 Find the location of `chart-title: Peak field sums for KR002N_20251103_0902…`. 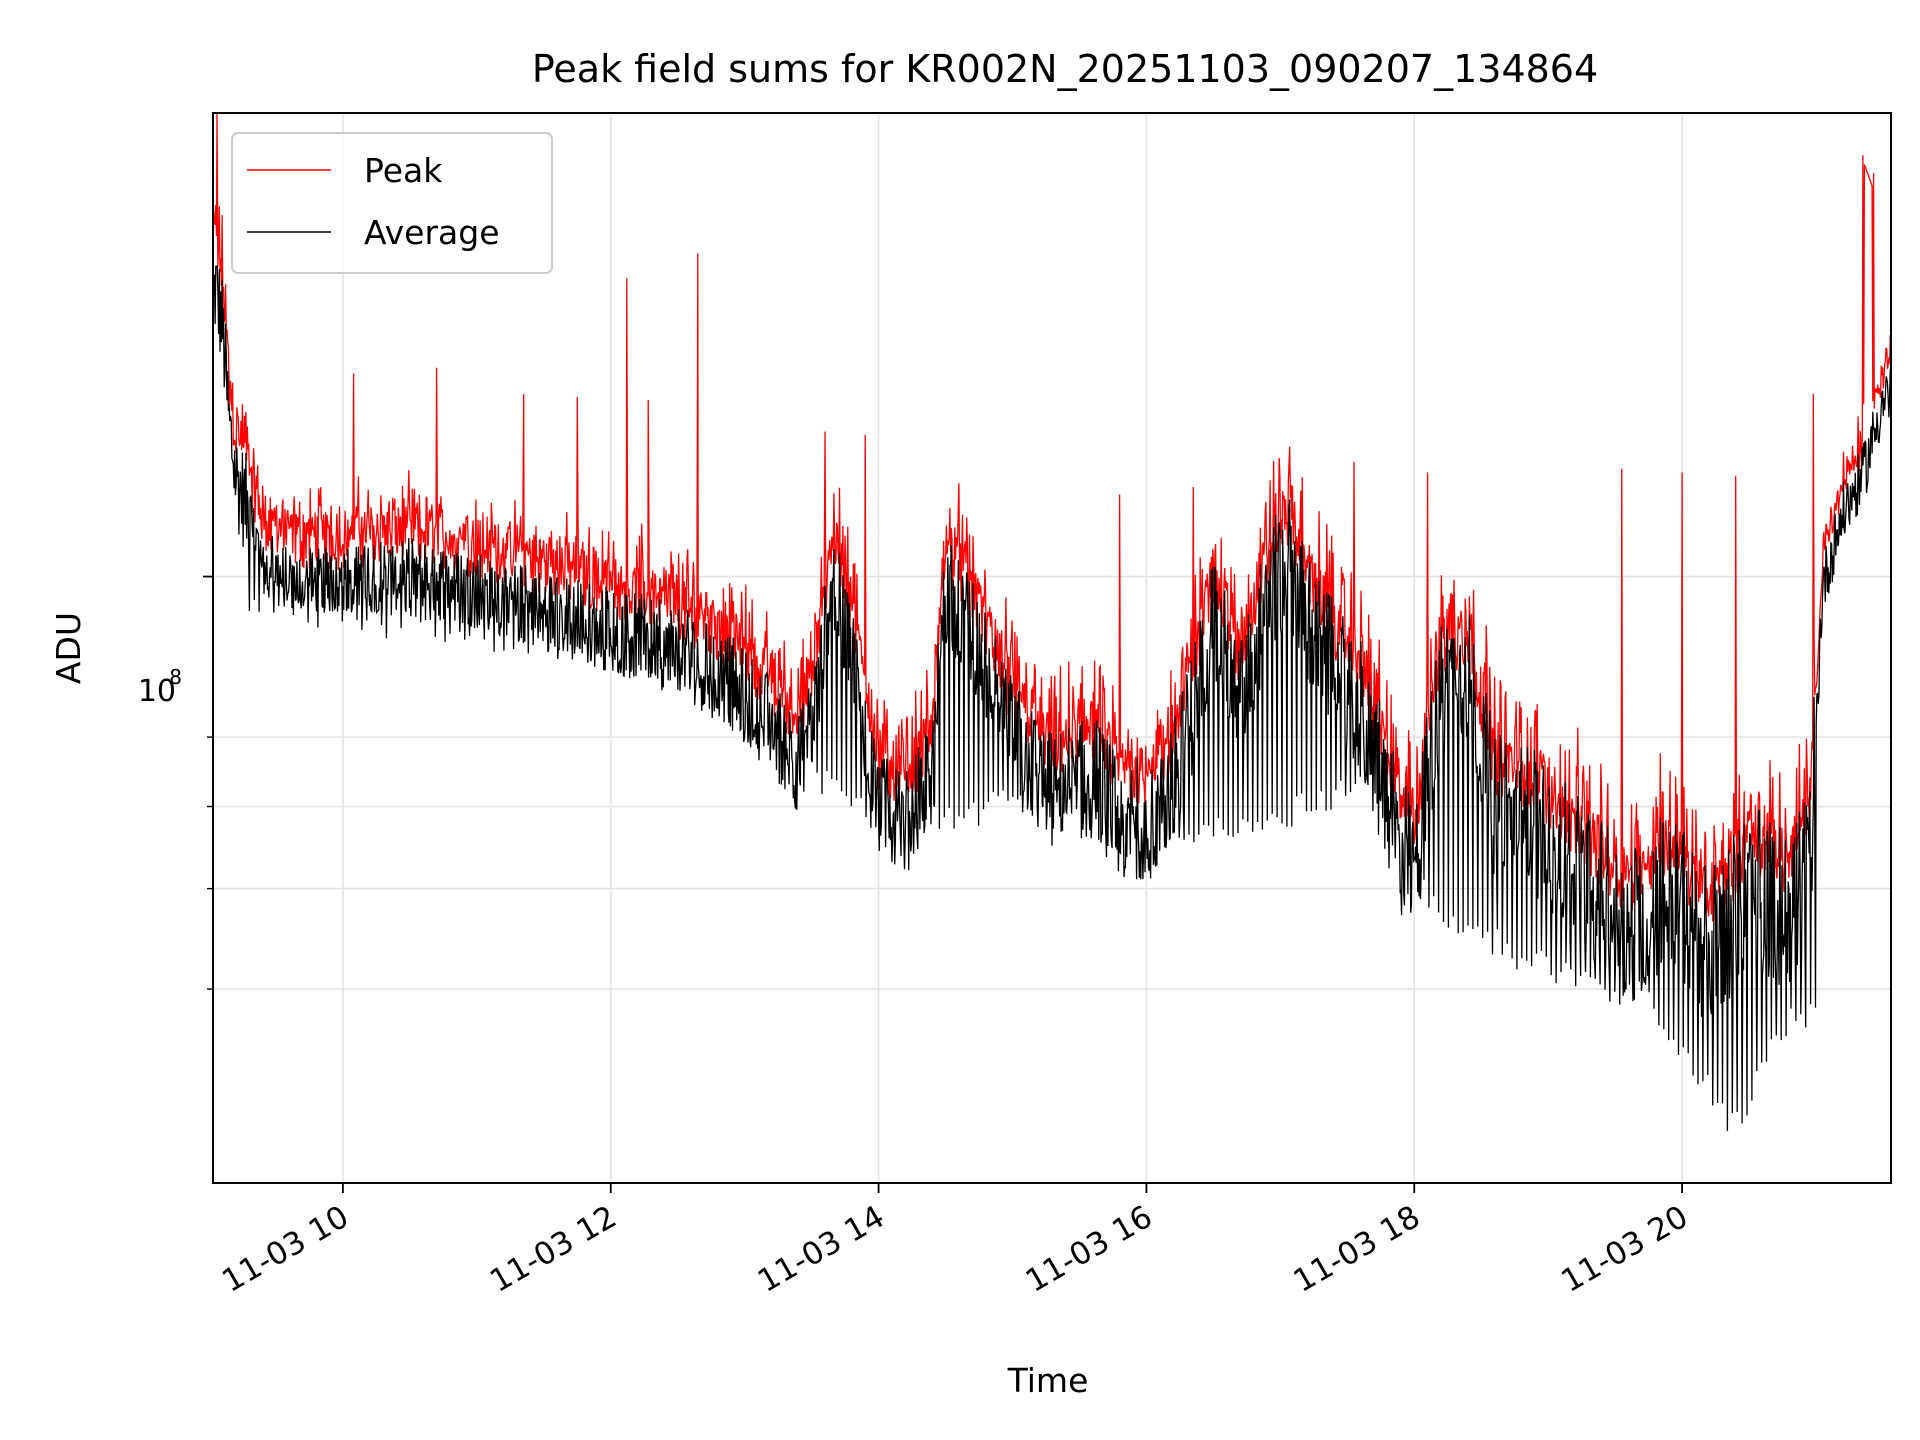

chart-title: Peak field sums for KR002N_20251103_0902… is located at coordinates (1065, 69).